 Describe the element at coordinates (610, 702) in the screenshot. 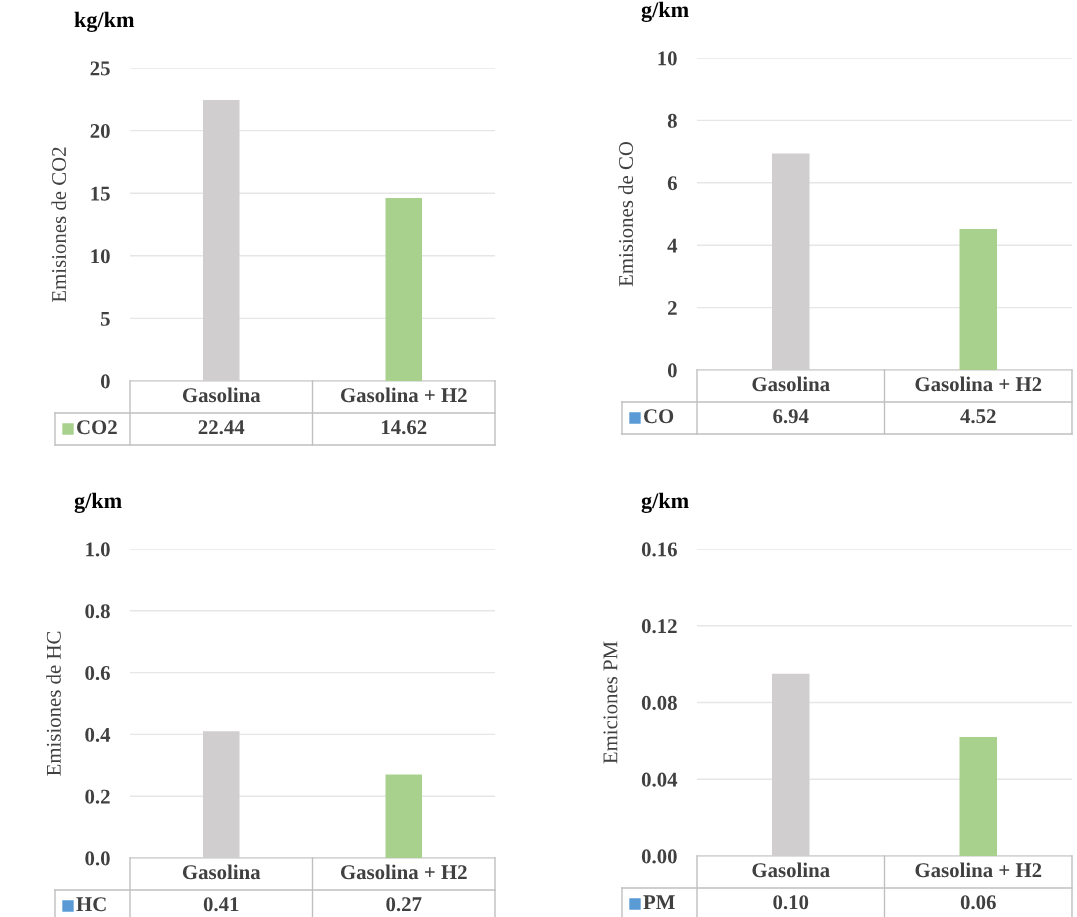

I see `y-axis-title: Emiciones PM` at that location.